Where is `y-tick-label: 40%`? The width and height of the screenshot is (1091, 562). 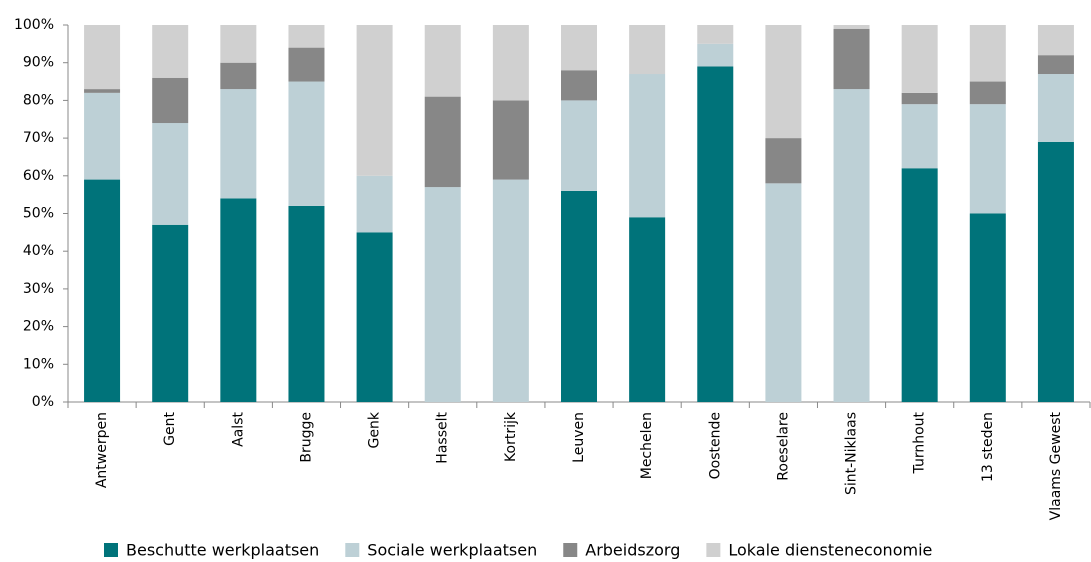
y-tick-label: 40% is located at coordinates (38, 251).